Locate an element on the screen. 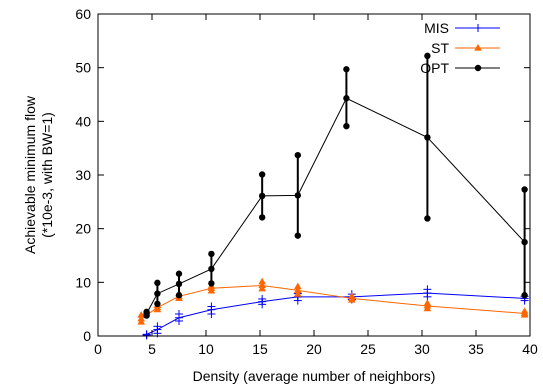  x-tick-label-2: 10 is located at coordinates (206, 349).